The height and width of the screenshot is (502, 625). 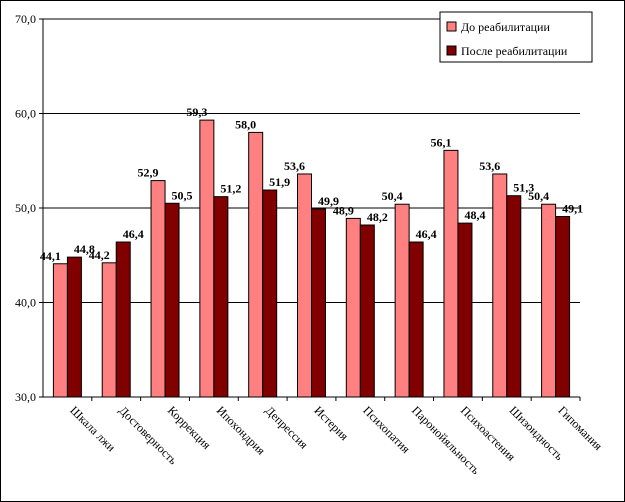 What do you see at coordinates (25, 114) in the screenshot?
I see `y-tick-label: 60,0` at bounding box center [25, 114].